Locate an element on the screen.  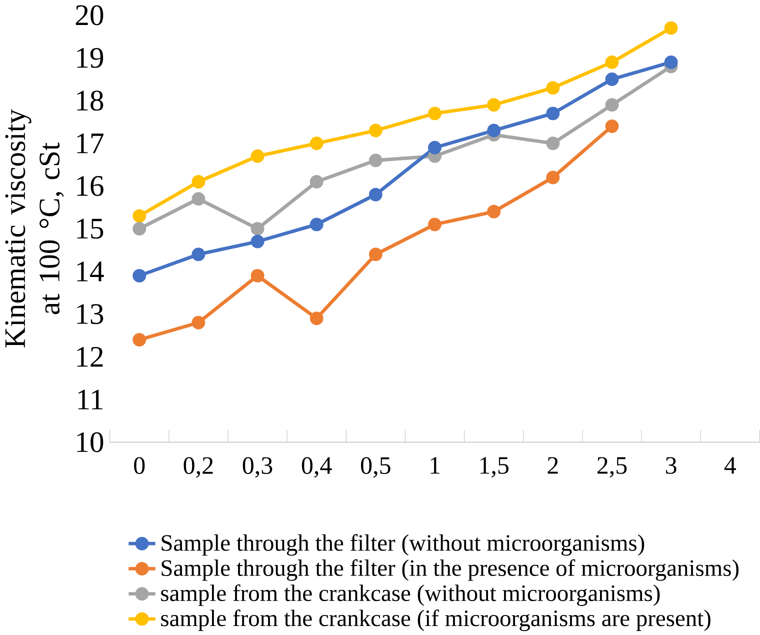
legend-label: sample from the crankcase (if microorganisms are present) is located at coordinates (435, 621).